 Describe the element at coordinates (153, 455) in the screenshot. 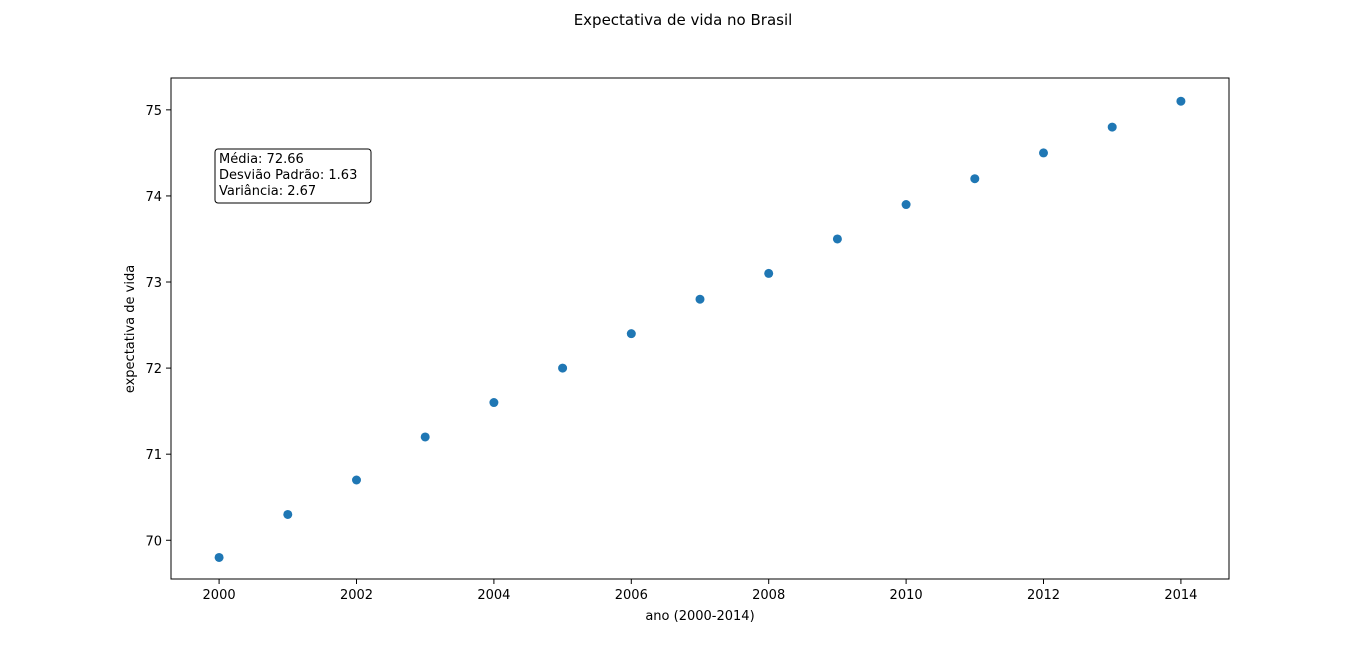

I see `y-tick-label: 71` at that location.